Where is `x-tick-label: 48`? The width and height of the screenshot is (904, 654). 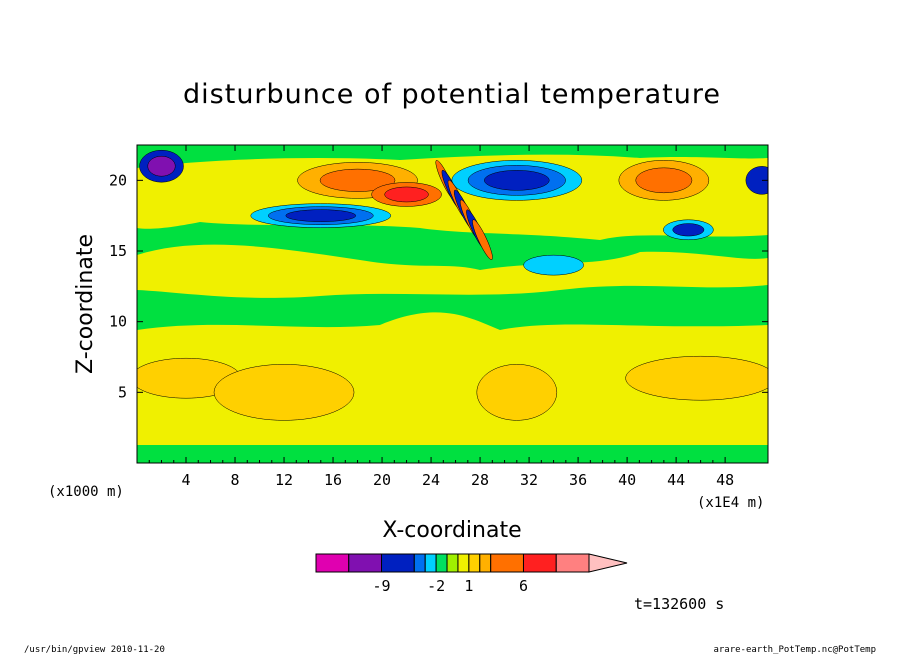 x-tick-label: 48 is located at coordinates (725, 480).